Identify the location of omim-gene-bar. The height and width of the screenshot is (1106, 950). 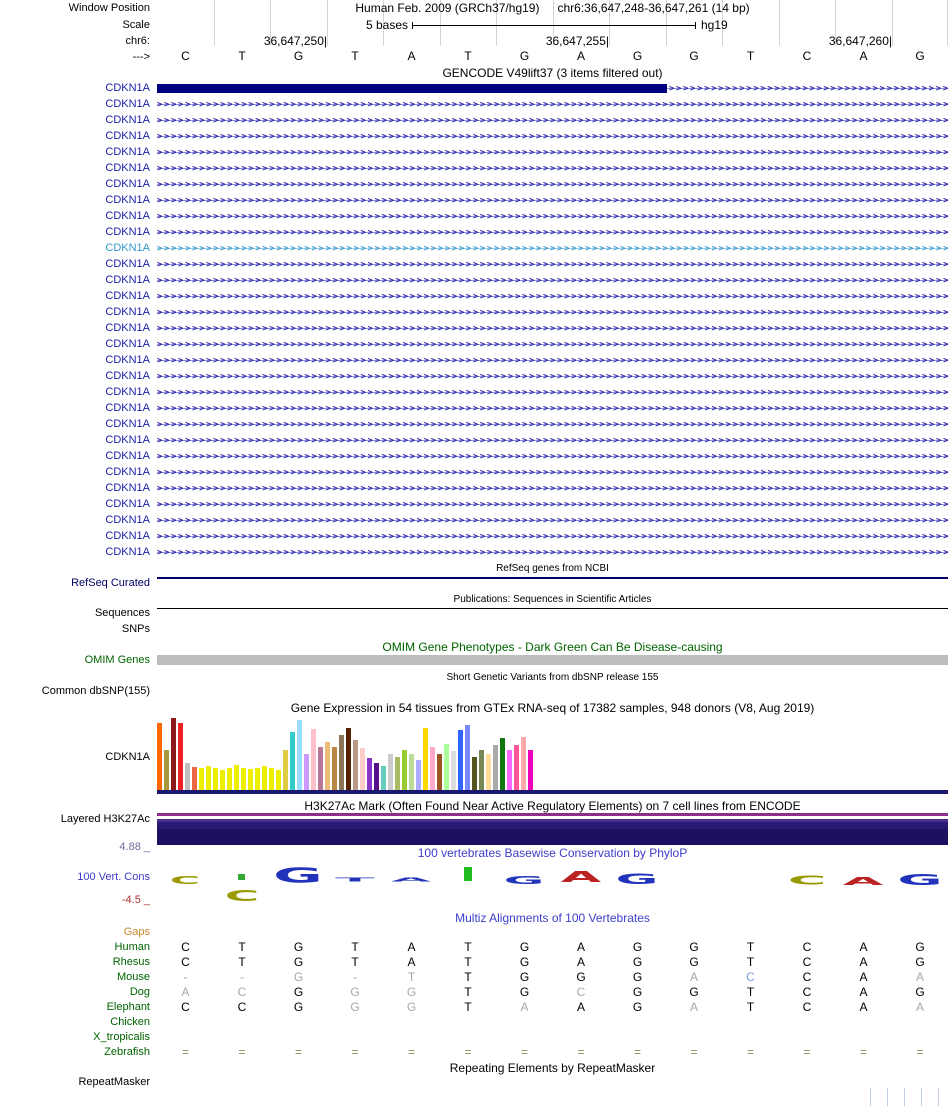
(552, 660).